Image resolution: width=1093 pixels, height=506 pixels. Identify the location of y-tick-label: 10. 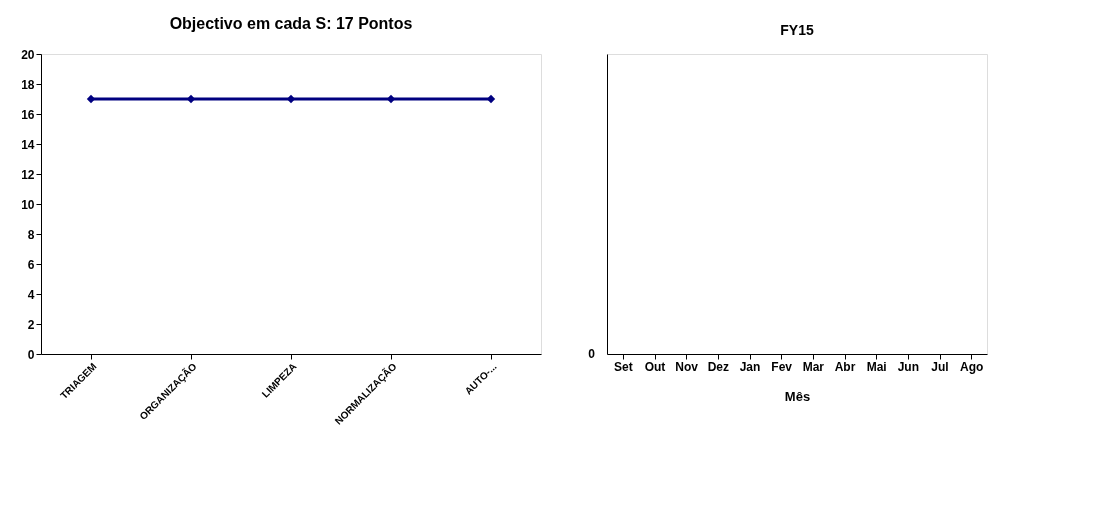
(28, 204).